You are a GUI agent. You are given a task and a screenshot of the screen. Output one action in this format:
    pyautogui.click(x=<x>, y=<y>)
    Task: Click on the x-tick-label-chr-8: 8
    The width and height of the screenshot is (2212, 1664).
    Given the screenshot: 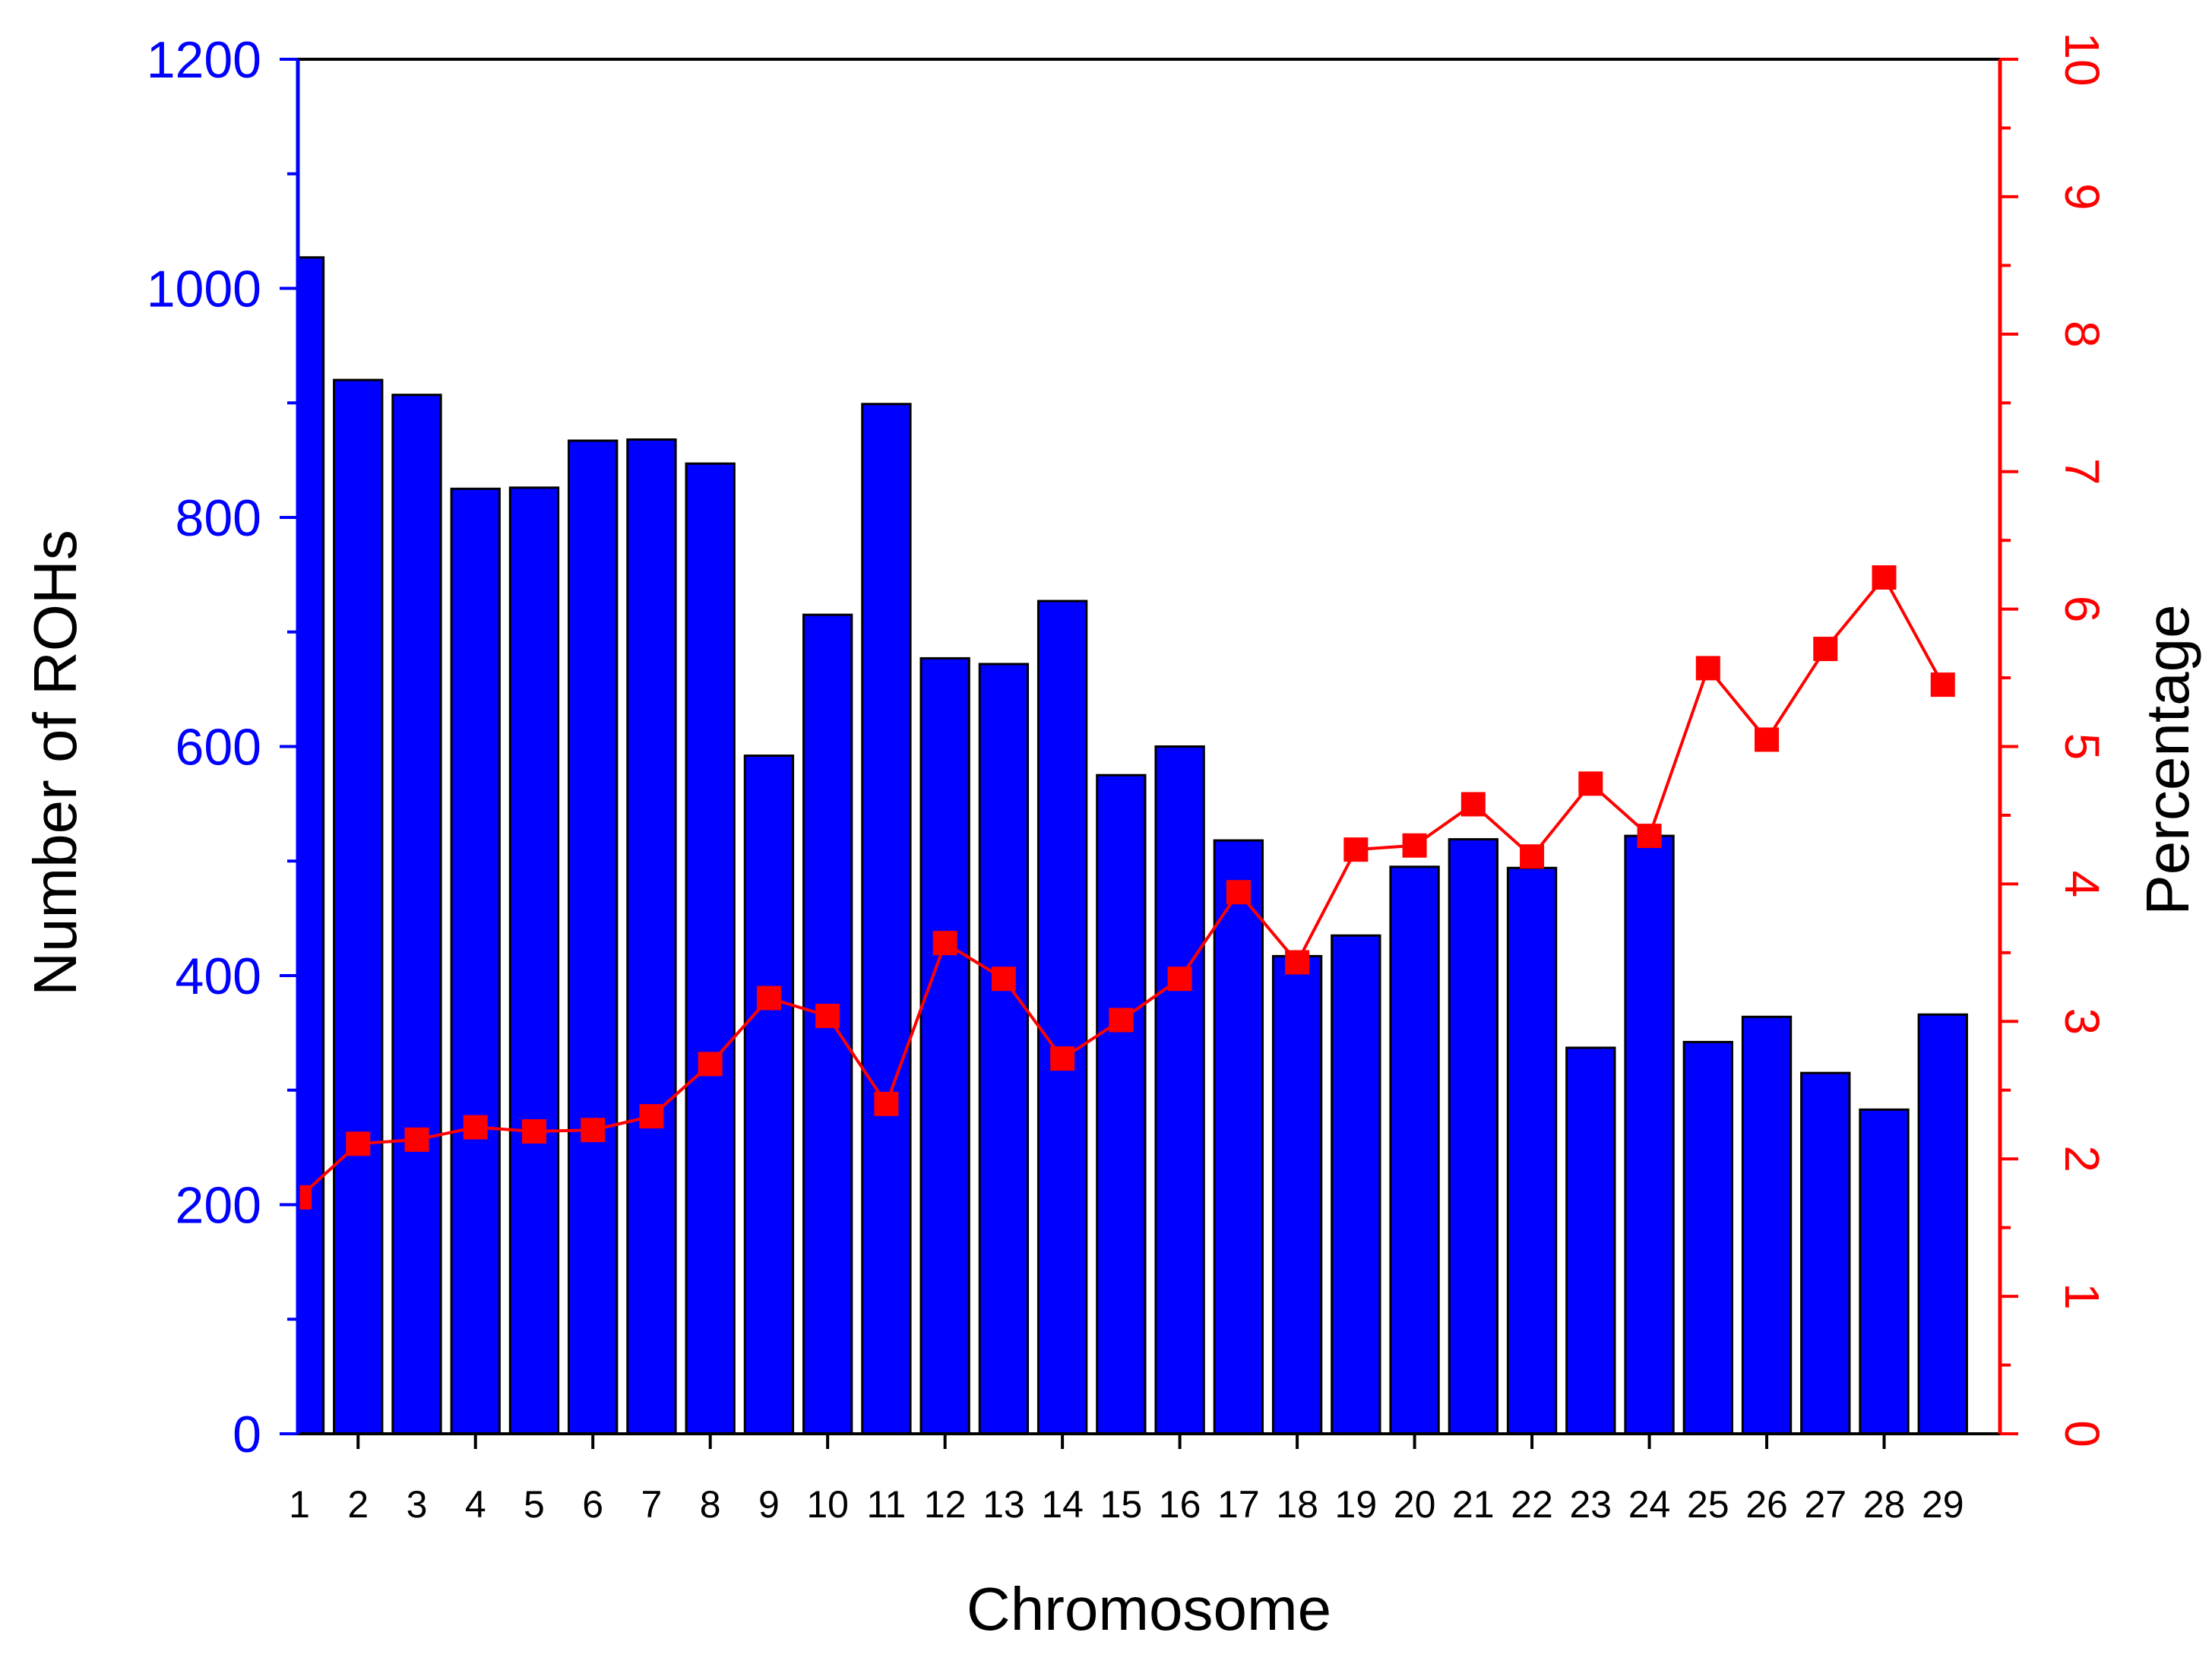 What is the action you would take?
    pyautogui.click(x=710, y=1504)
    